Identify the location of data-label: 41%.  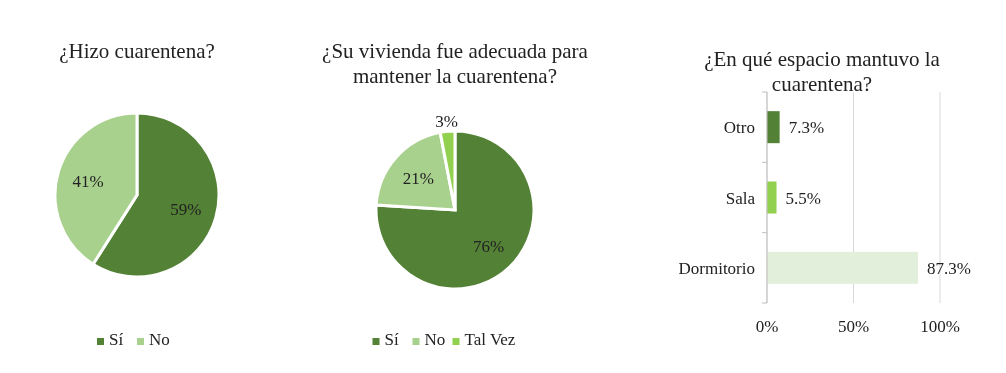
(88, 181).